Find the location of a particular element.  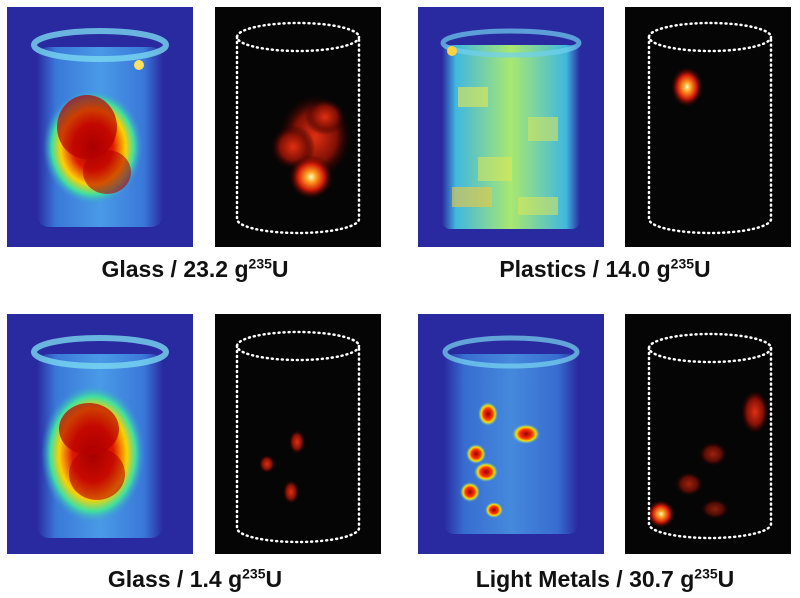

emission-image-plastics is located at coordinates (708, 127).